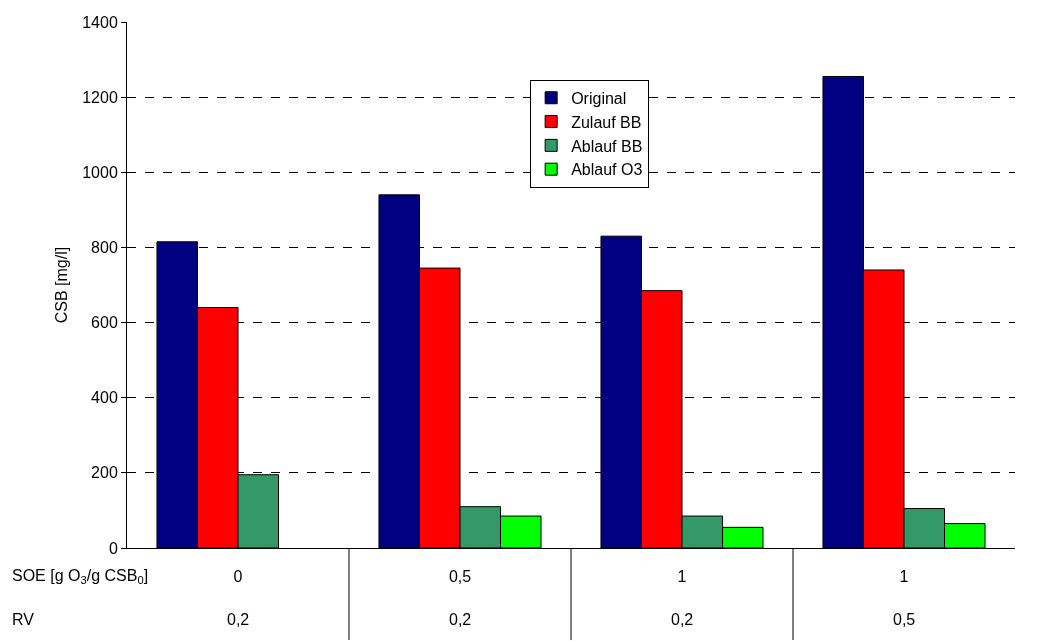 The image size is (1037, 641). I want to click on y-tick-label: 1400, so click(100, 22).